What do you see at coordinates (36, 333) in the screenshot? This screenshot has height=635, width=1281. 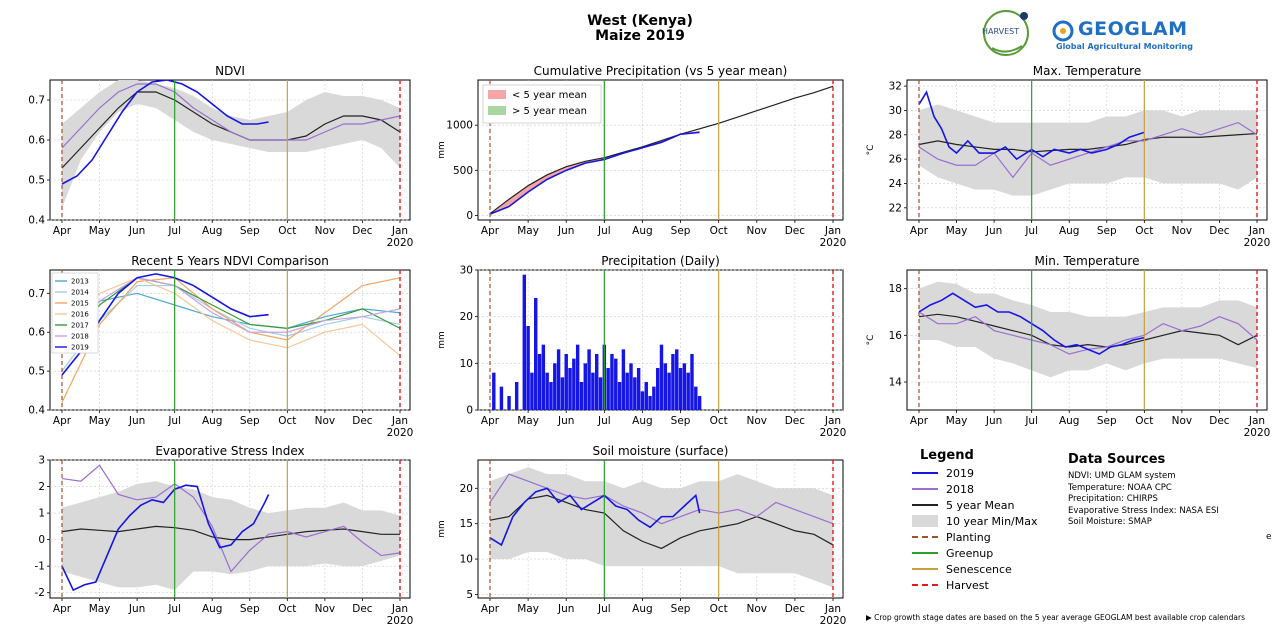 I see `y-tick-label: 0.6` at bounding box center [36, 333].